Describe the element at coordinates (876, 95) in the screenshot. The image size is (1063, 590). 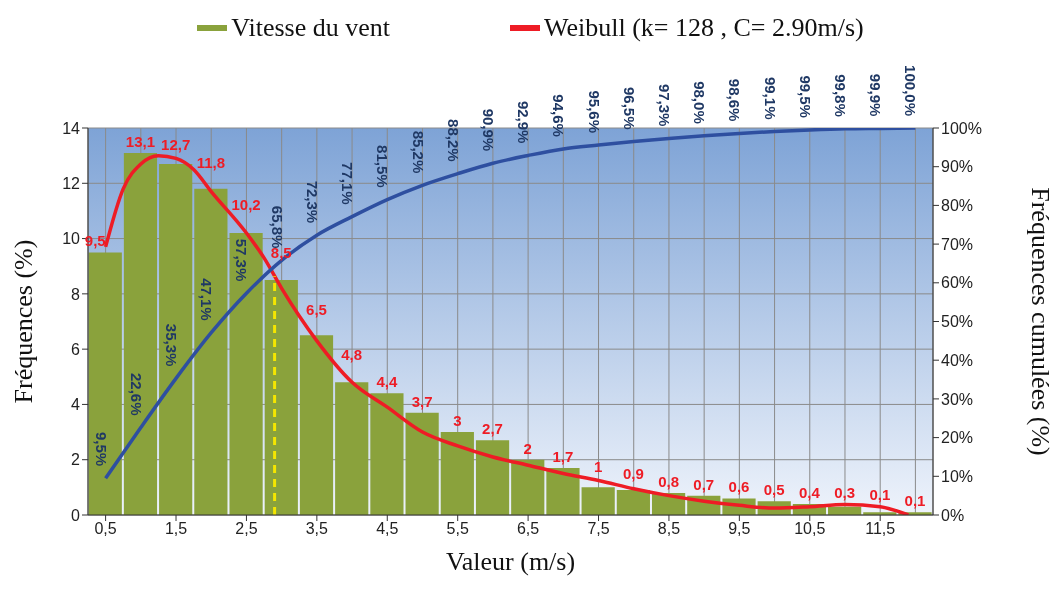
I see `data-label: 99,9%` at that location.